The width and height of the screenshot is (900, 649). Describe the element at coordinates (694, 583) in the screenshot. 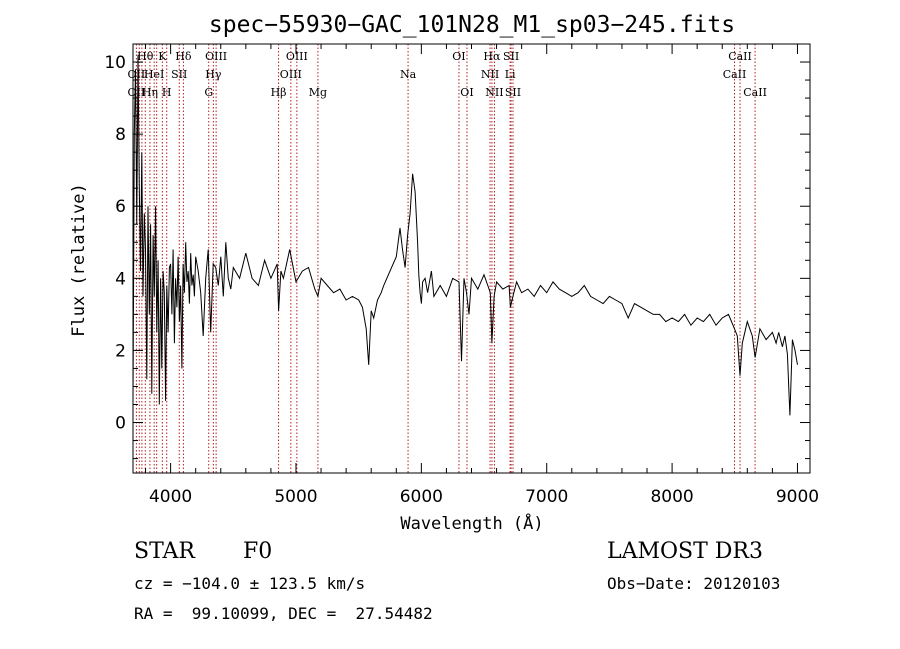

I see `observation-date: Obs−Date: 20120103` at that location.